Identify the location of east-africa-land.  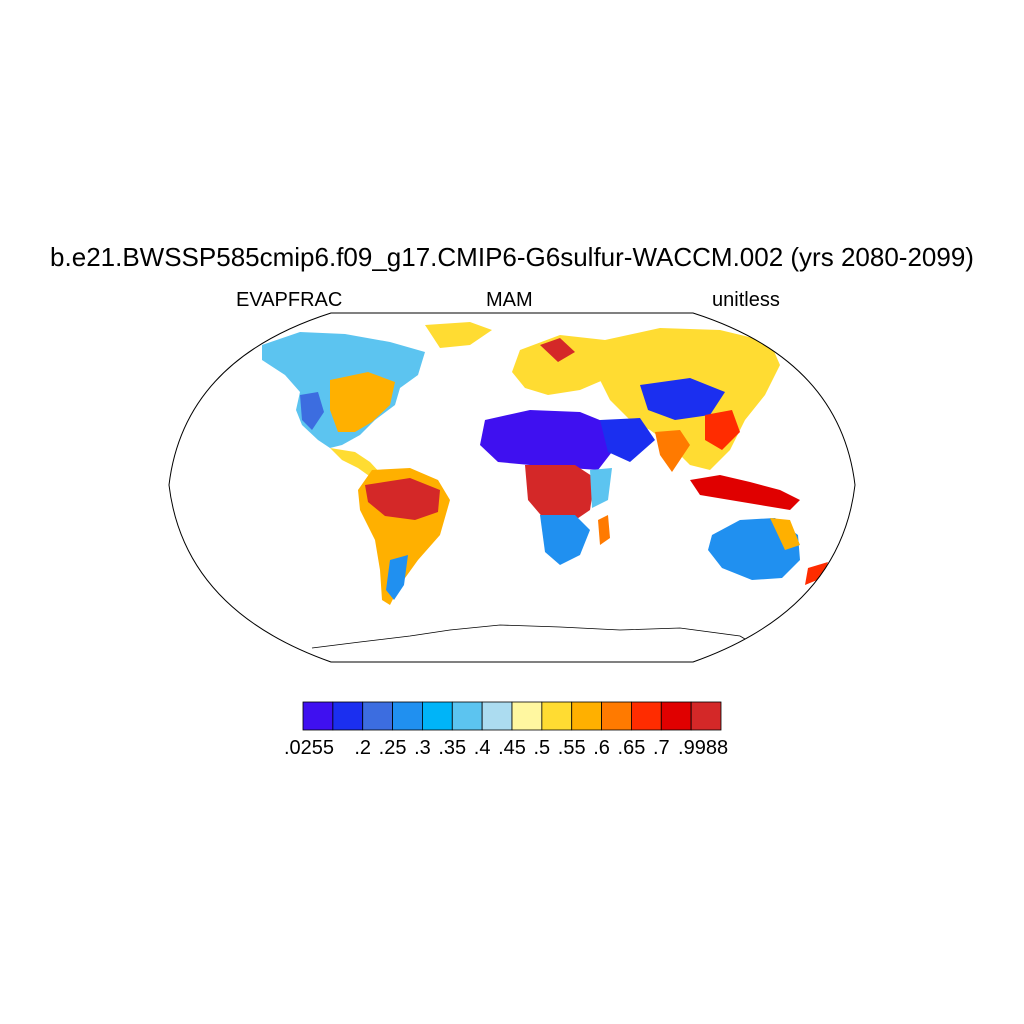
(601, 488).